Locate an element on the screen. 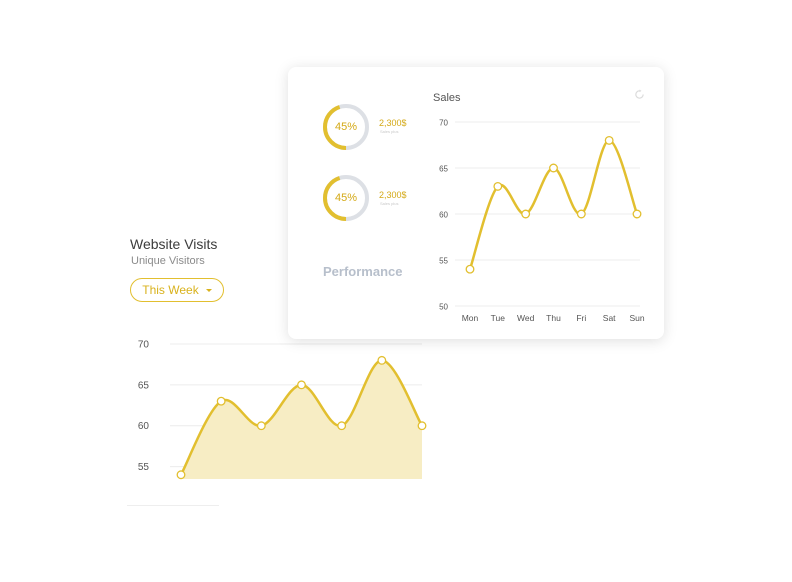 This screenshot has height=582, width=792. sales-line-chart: 50 55 60 65 70 Mon Tue Wed Thu Fri Sat Sun is located at coordinates (543, 222).